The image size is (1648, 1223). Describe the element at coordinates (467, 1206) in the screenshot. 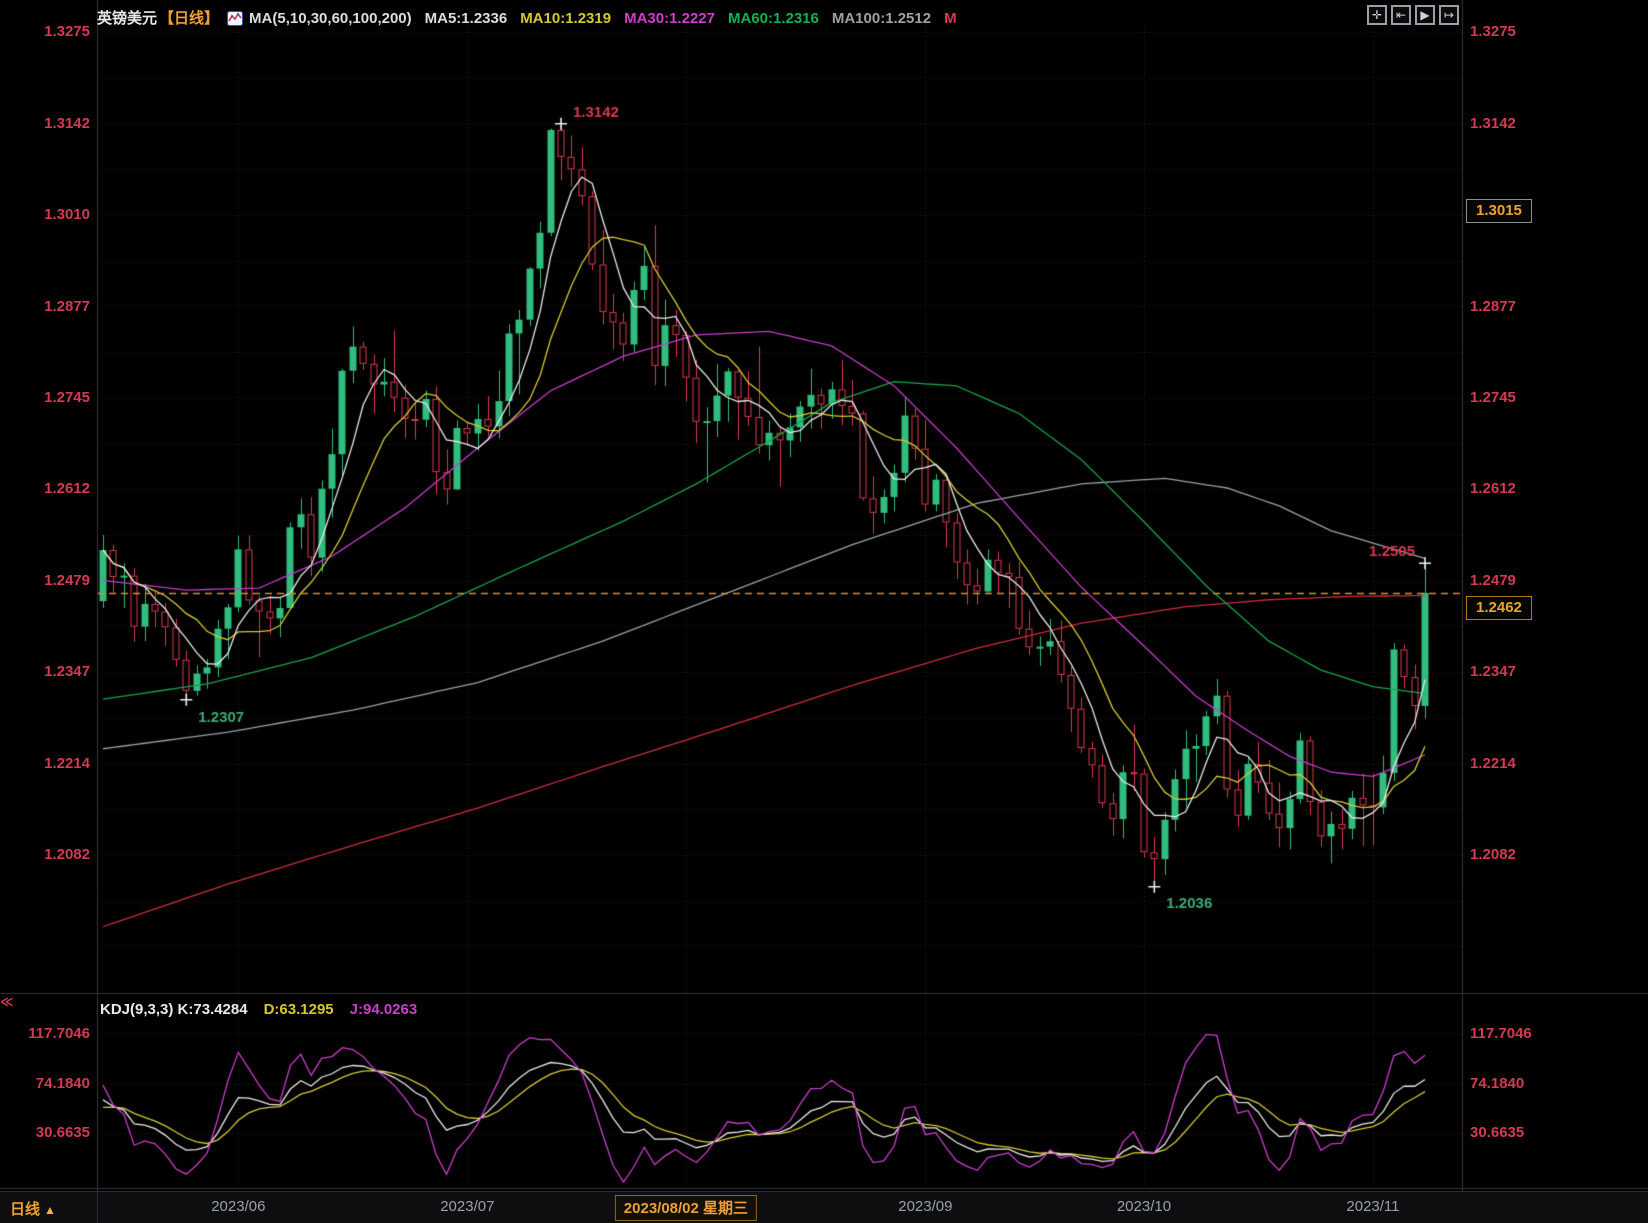

I see `x-tick-label: 2023/07` at that location.